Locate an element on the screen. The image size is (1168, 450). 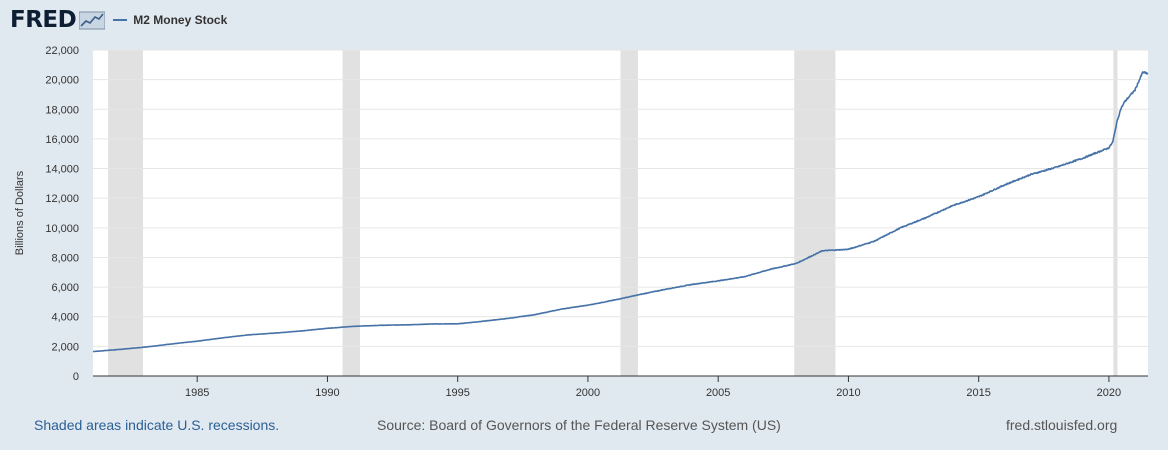
y-tick-label: 0 is located at coordinates (76, 377).